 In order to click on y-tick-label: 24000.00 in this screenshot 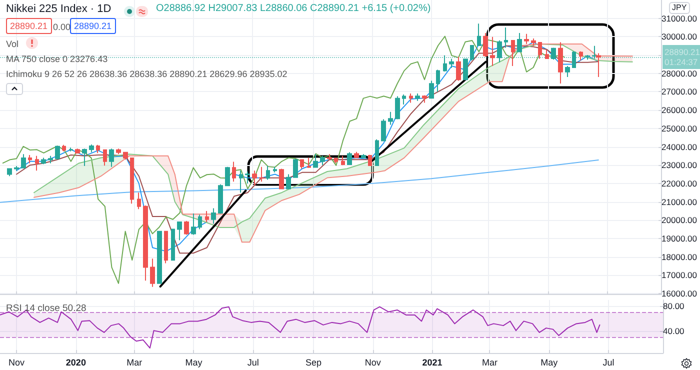, I will do `click(680, 147)`.